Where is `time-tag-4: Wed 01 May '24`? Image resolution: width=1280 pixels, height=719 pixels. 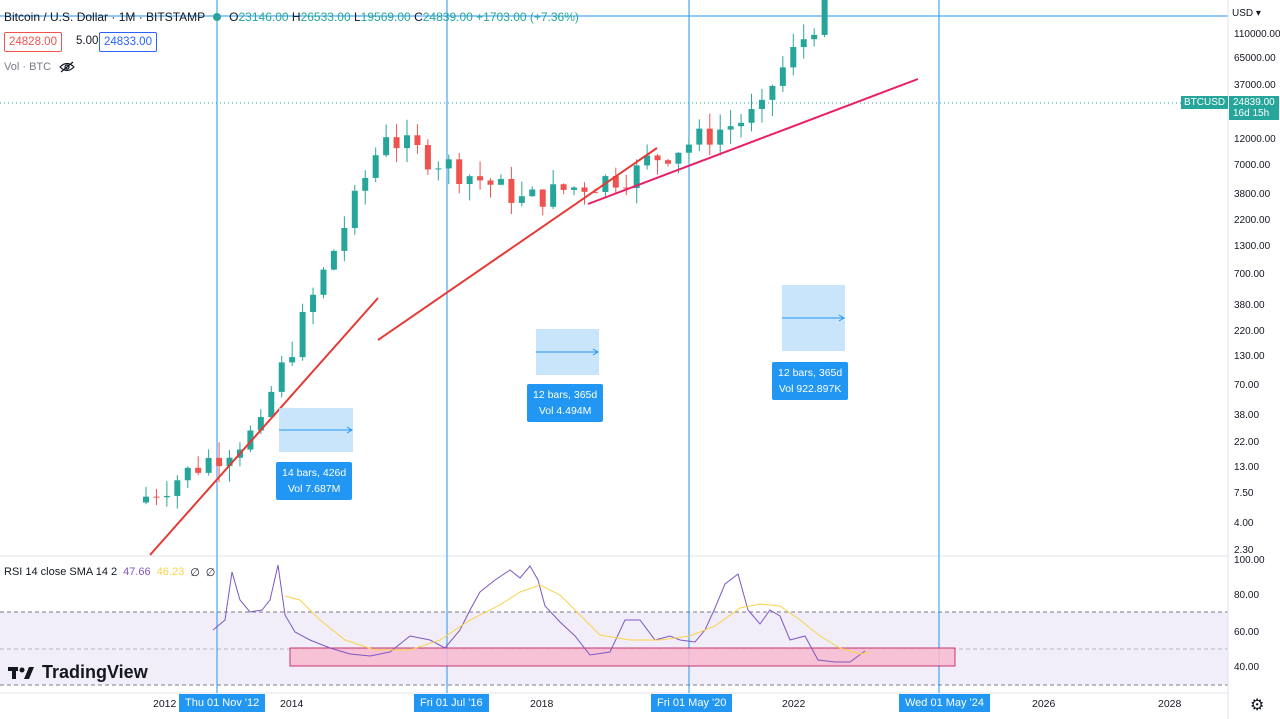
time-tag-4: Wed 01 May '24 is located at coordinates (944, 703).